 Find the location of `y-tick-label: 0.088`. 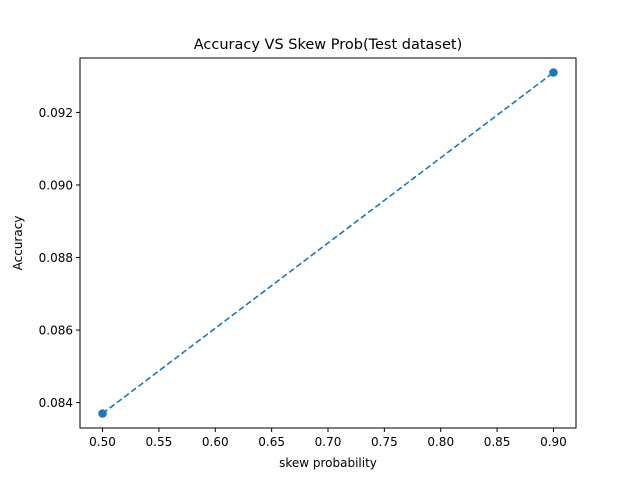

y-tick-label: 0.088 is located at coordinates (56, 258).